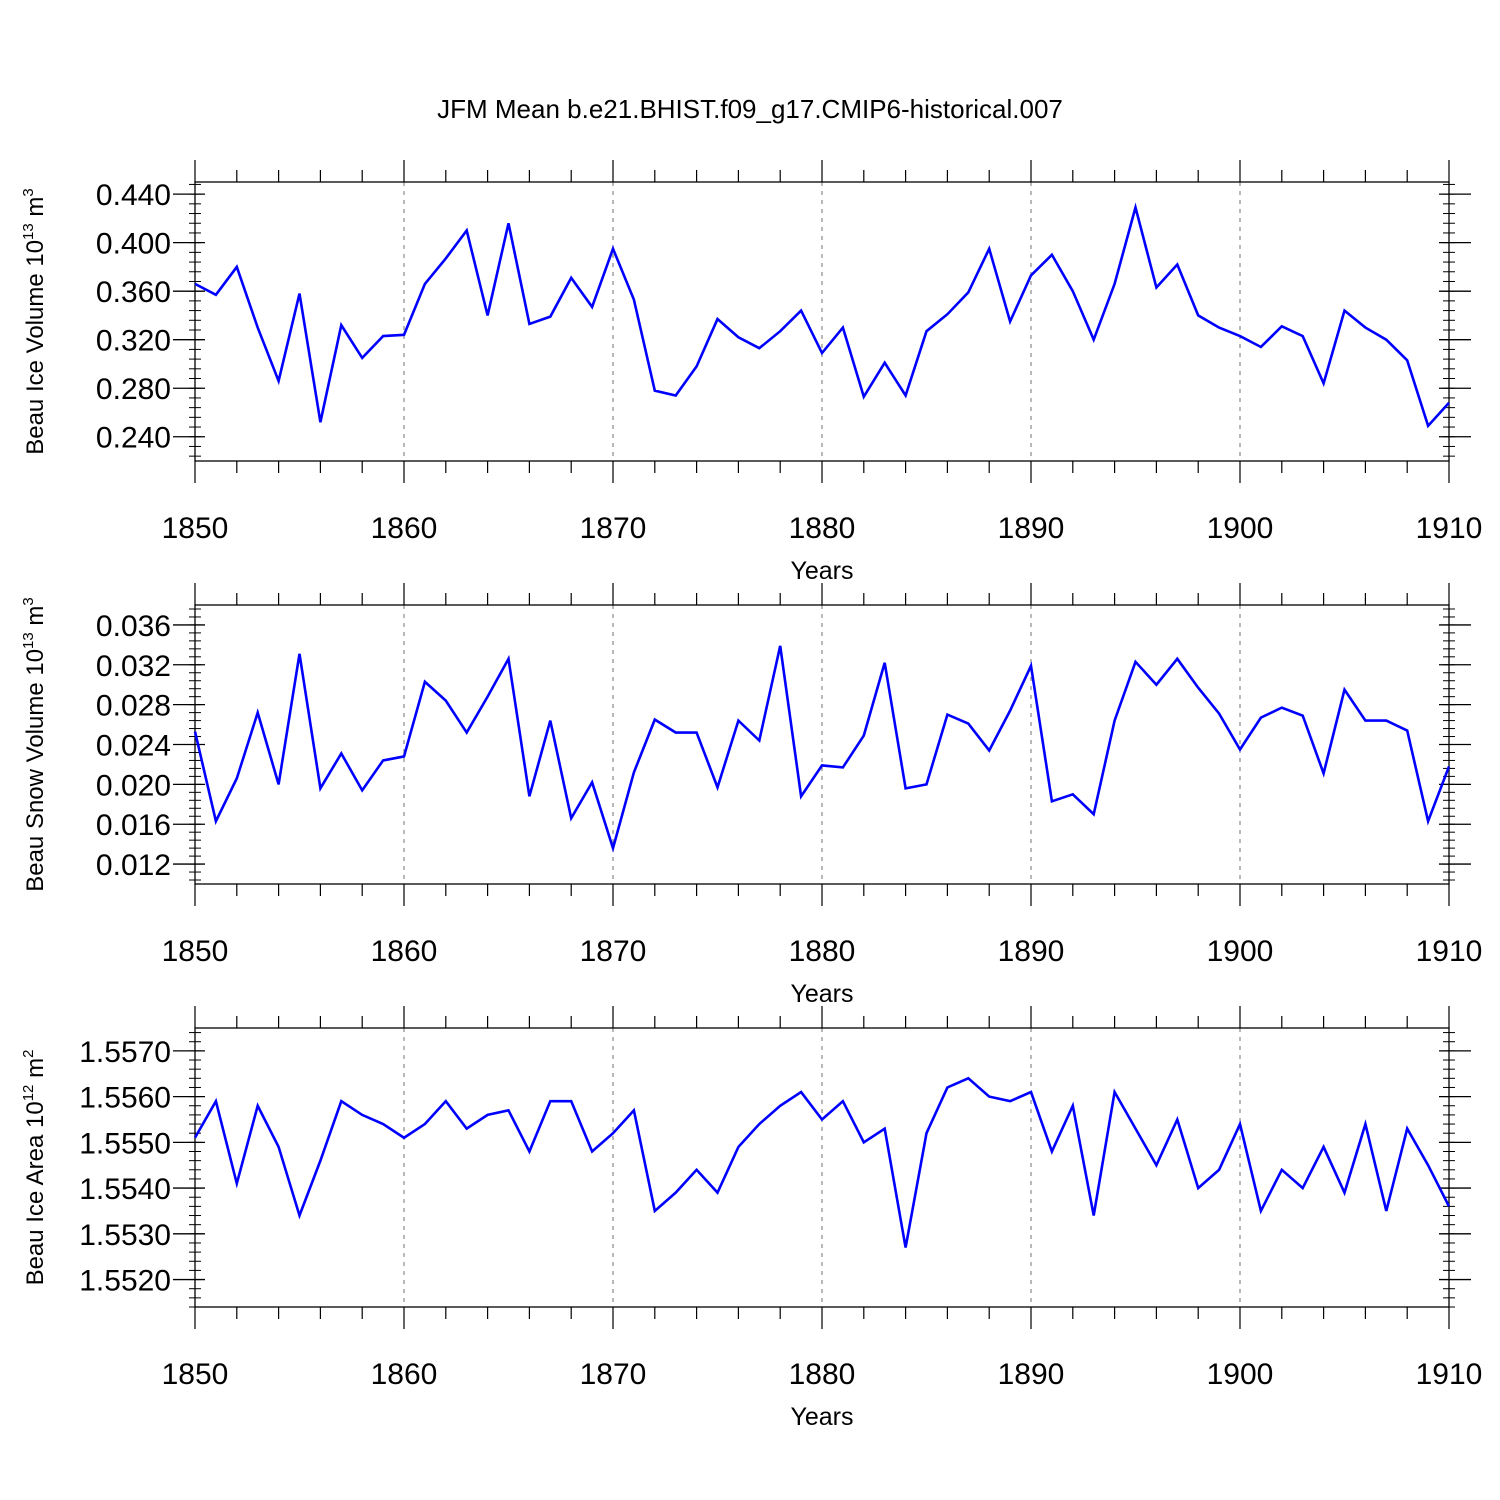 This screenshot has height=1500, width=1500. I want to click on y-axis-title: Beau Snow Volume 1013 m3, so click(34, 744).